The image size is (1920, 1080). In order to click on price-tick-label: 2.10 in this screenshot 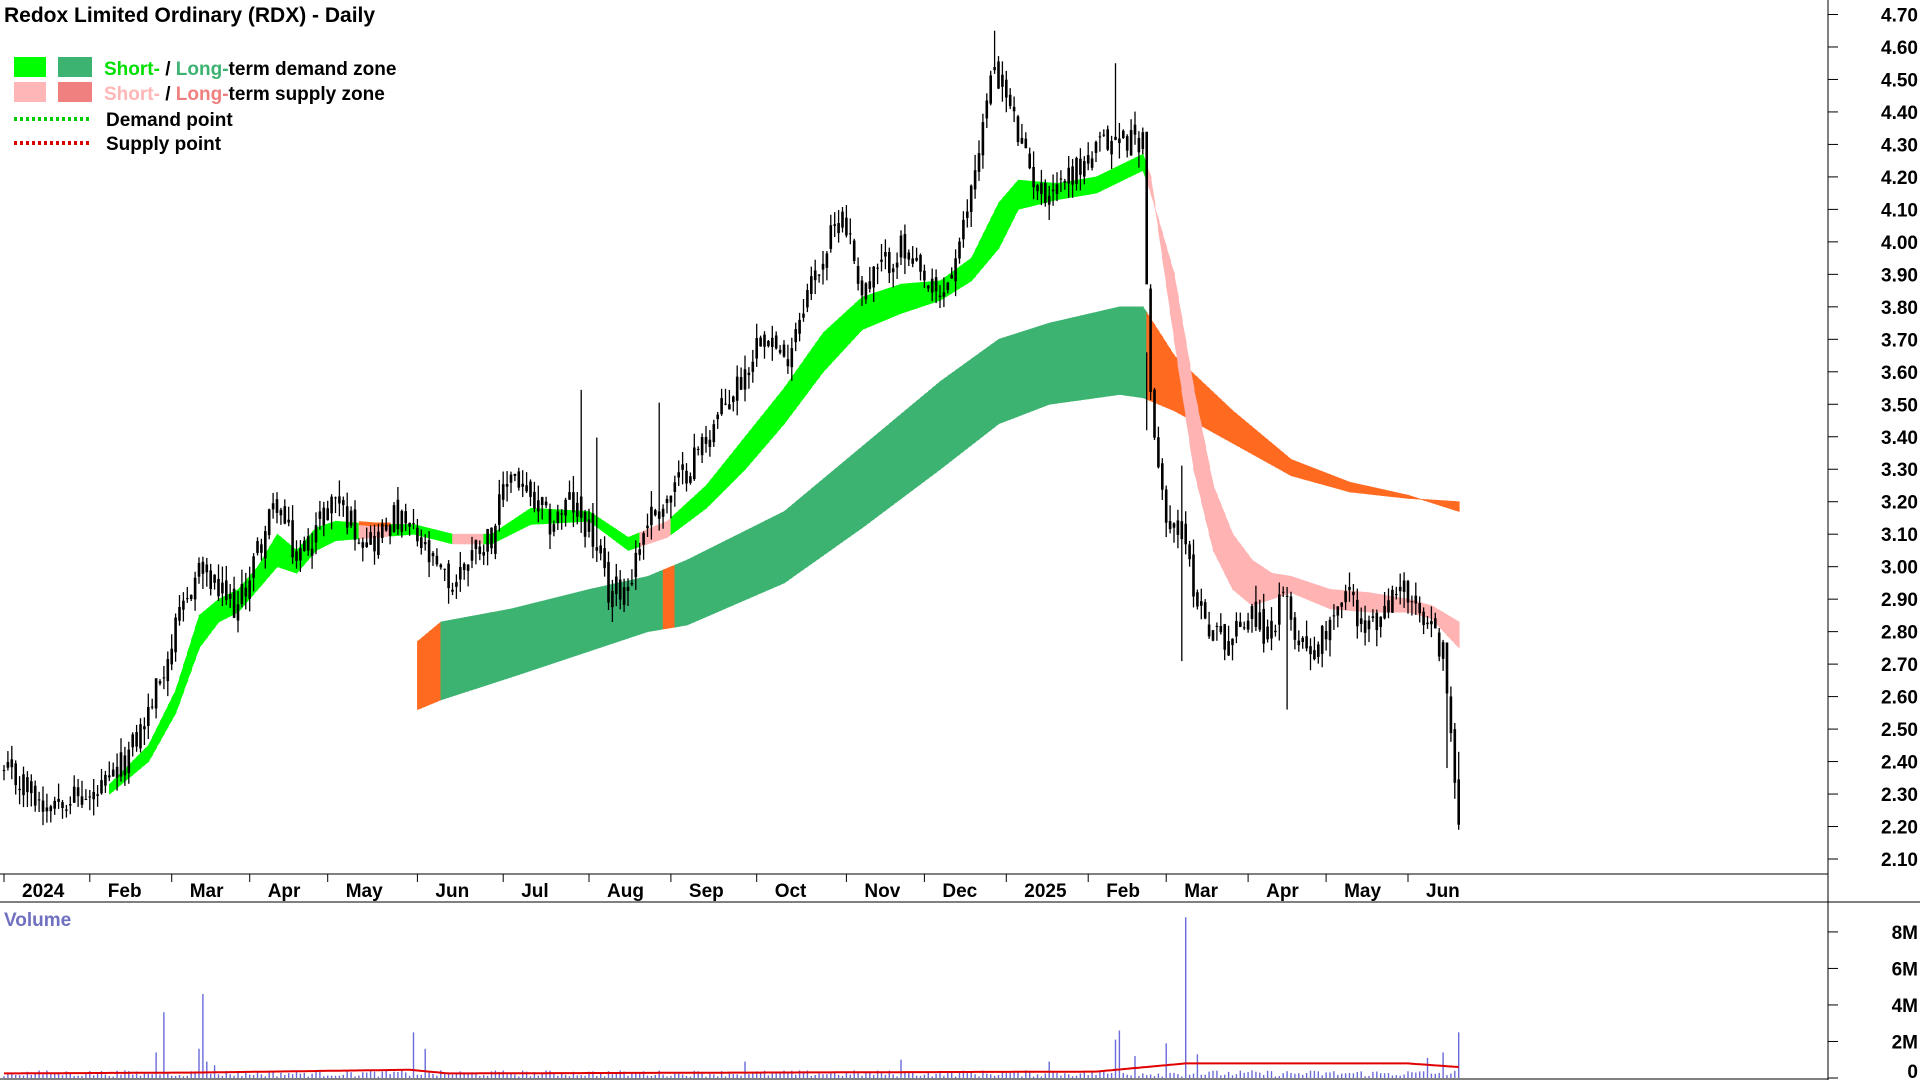, I will do `click(1899, 860)`.